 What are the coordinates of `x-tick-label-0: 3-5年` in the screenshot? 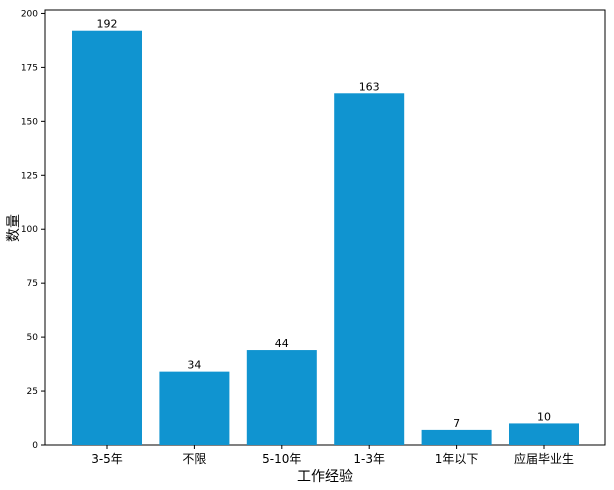 It's located at (107, 459).